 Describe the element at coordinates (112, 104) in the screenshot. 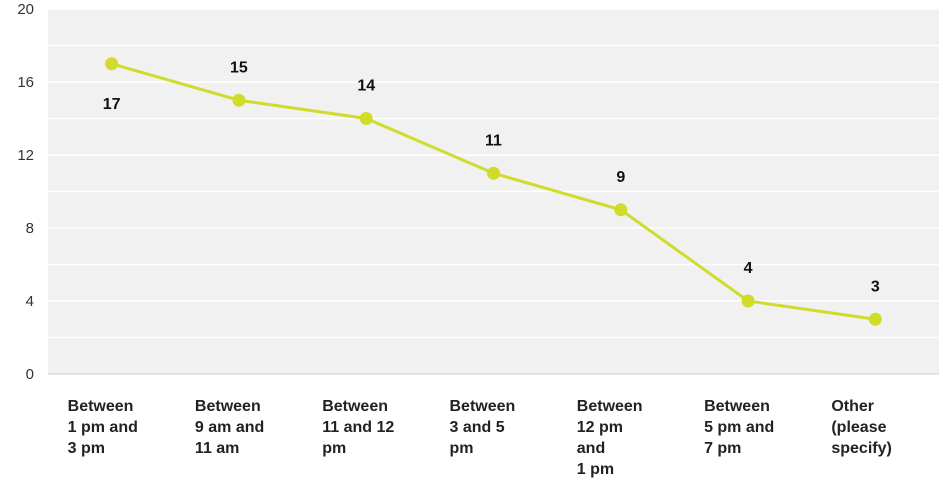

I see `data-label: 17` at that location.